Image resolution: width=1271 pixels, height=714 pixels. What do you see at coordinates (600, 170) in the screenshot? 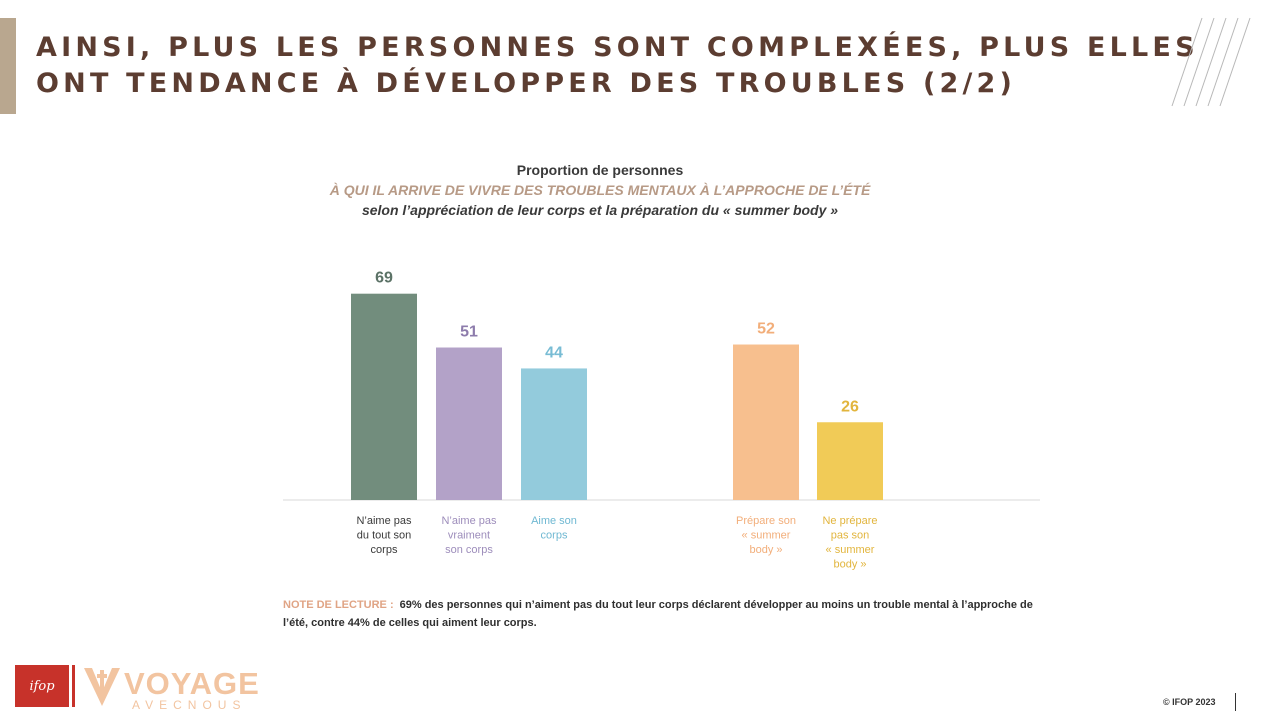
I see `subtitle-line-1: Proportion de personnes` at bounding box center [600, 170].